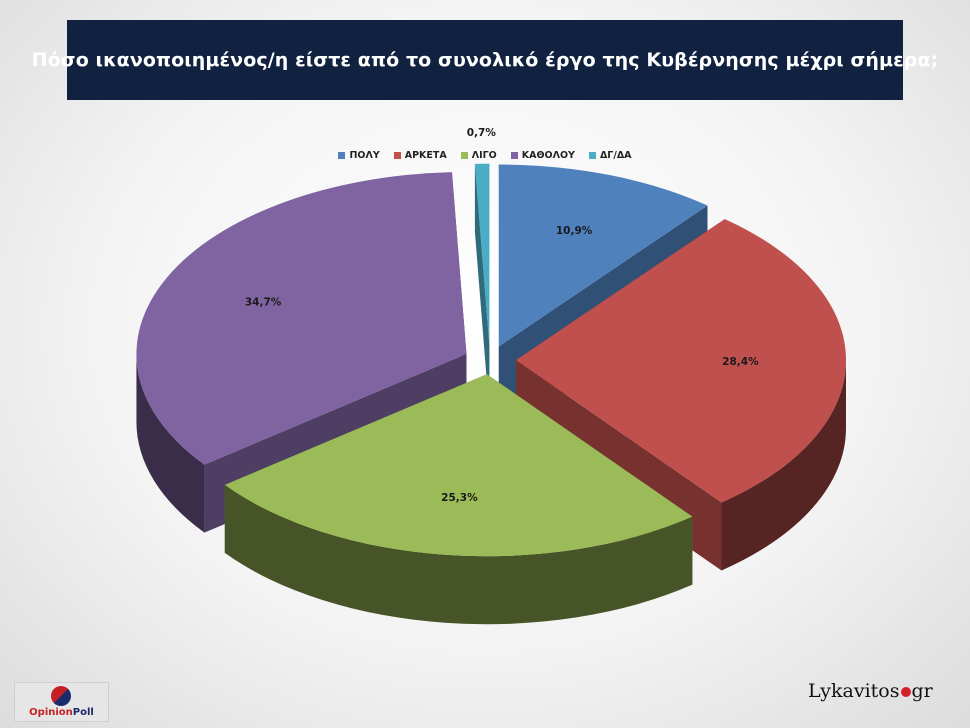 The height and width of the screenshot is (728, 970). I want to click on opinionpoll-logo: OpinionPoll, so click(61, 702).